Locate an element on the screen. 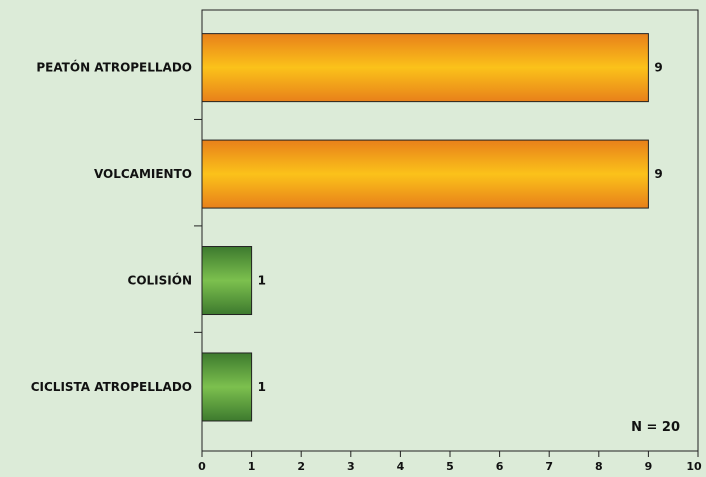 The width and height of the screenshot is (706, 477). x-tick-label-7: 7 is located at coordinates (549, 466).